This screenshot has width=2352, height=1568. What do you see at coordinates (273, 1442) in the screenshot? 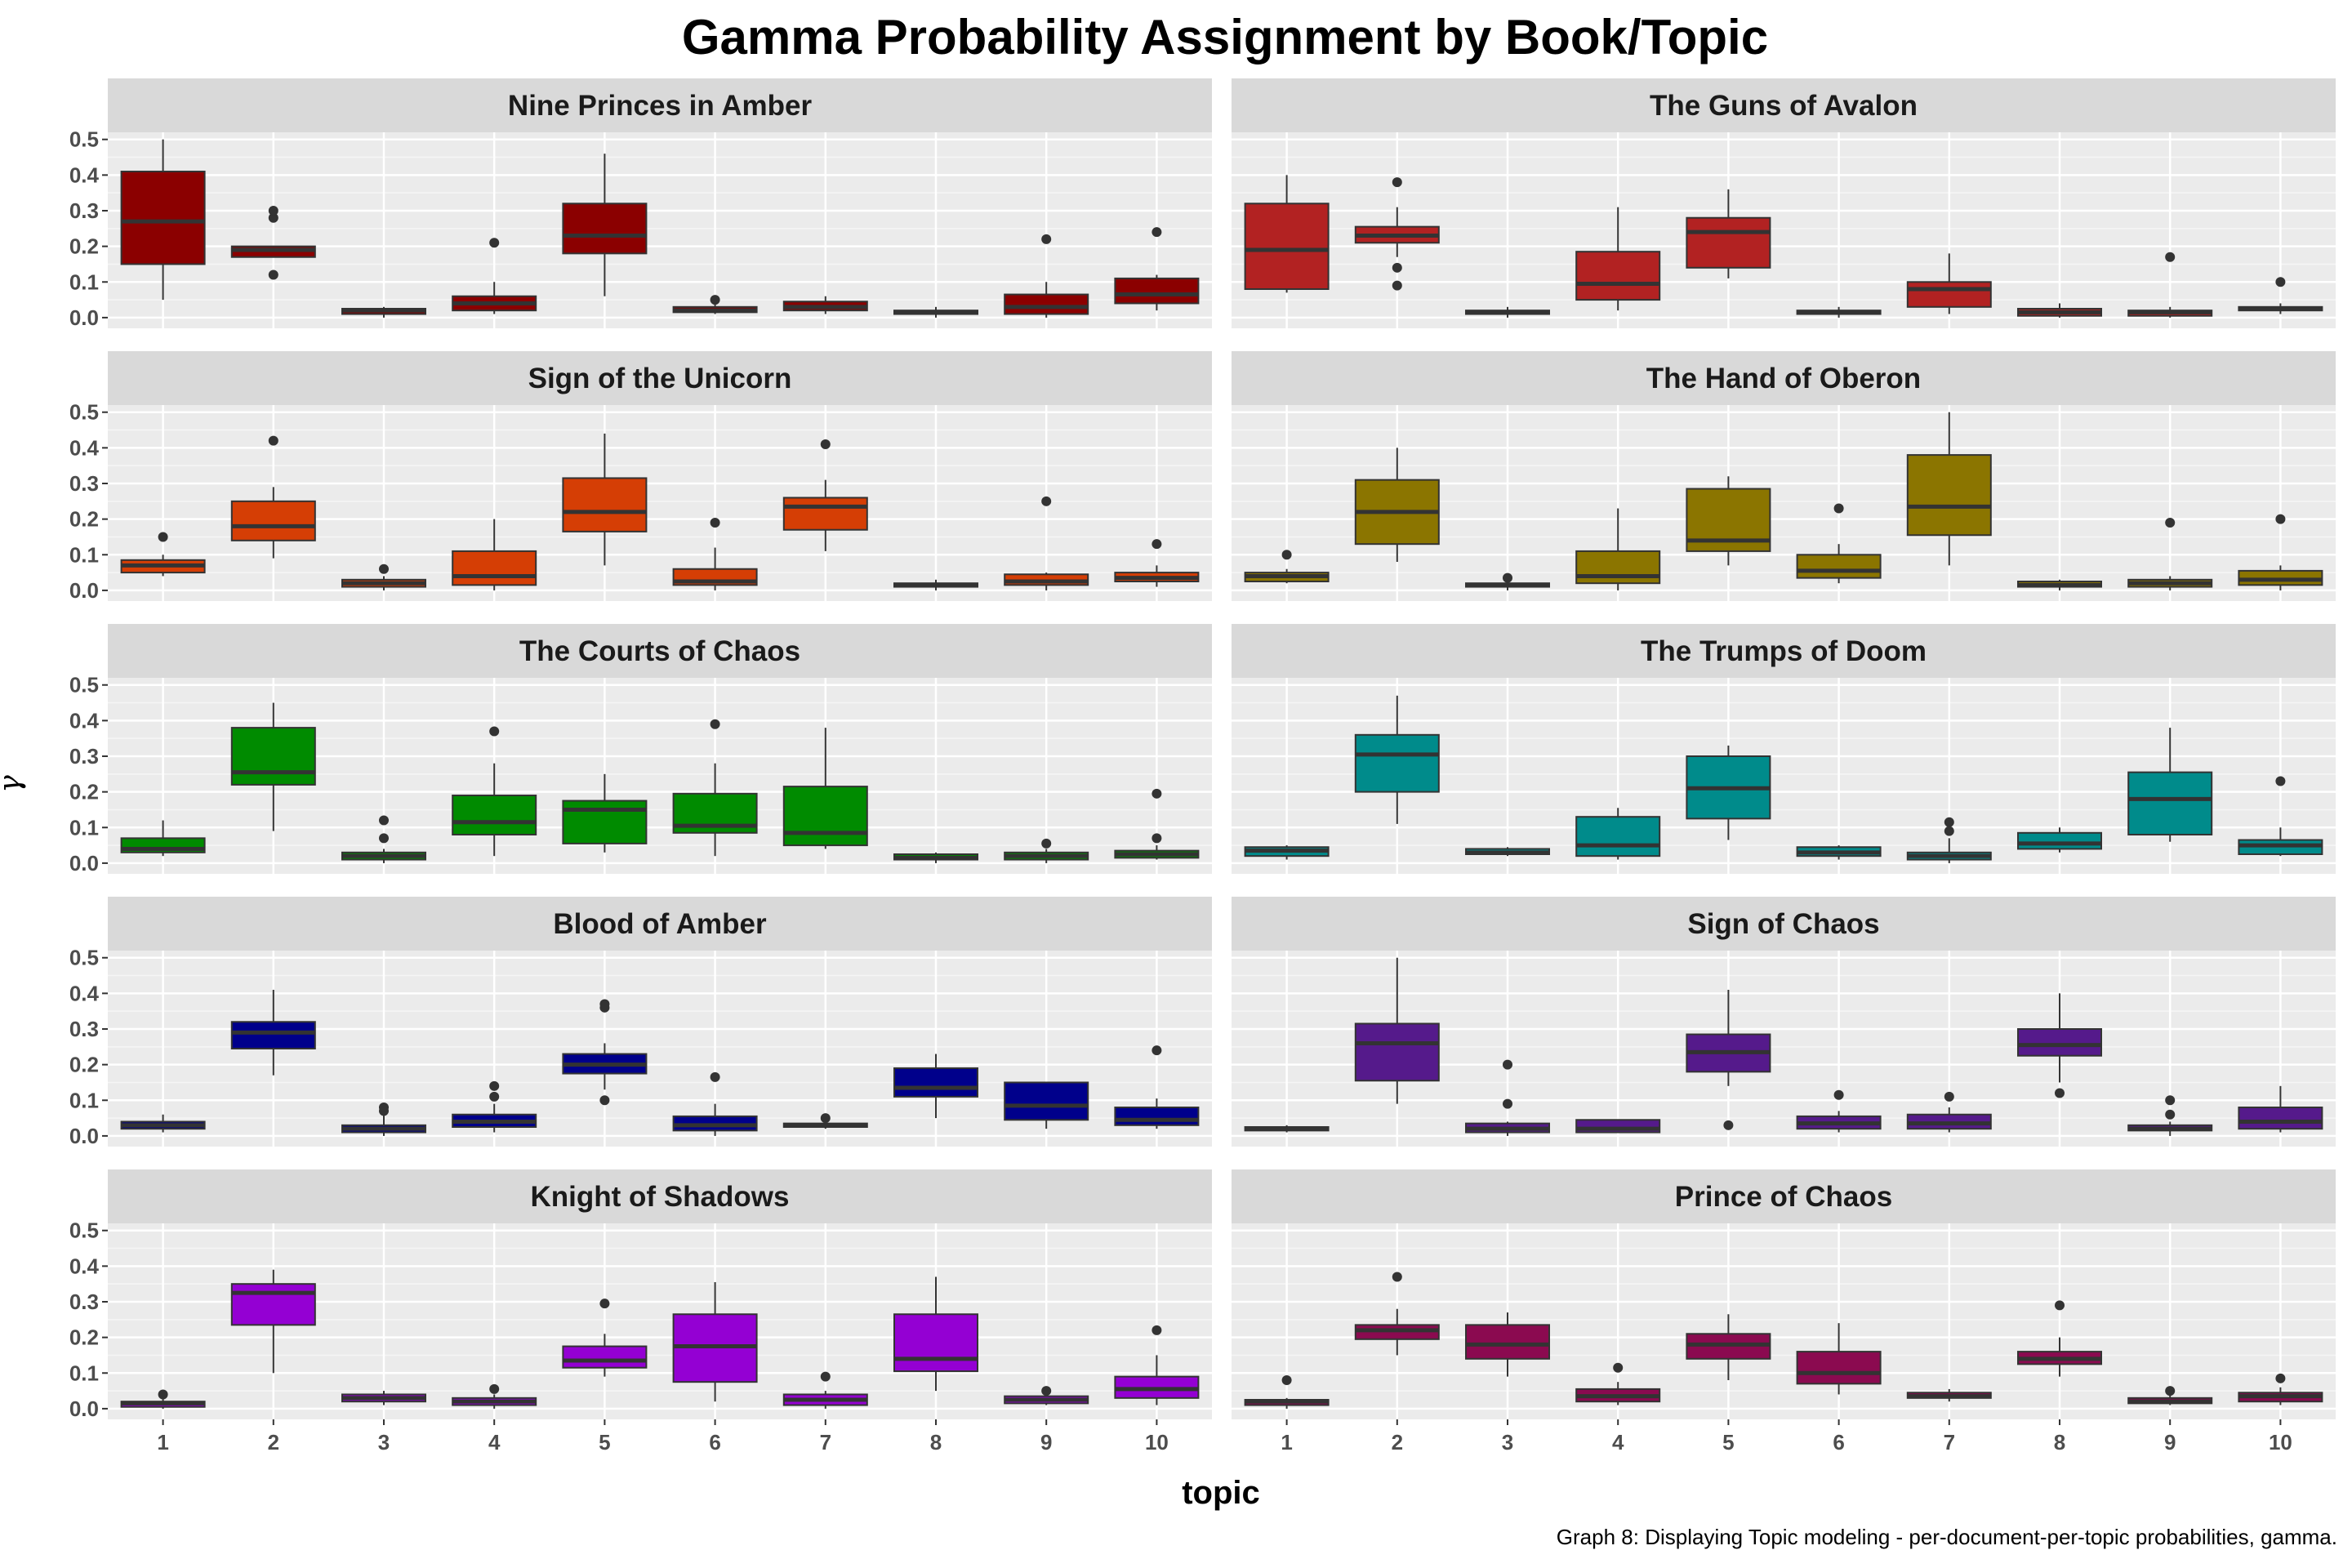
I see `x-tick-label: 2` at bounding box center [273, 1442].